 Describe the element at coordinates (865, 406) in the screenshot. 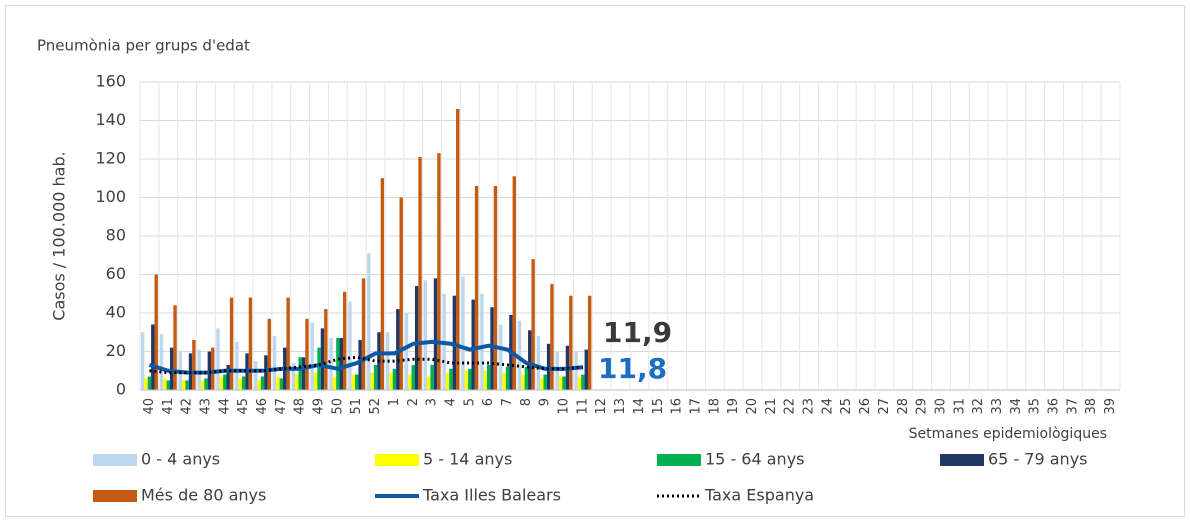

I see `x-tick-label: 26` at that location.